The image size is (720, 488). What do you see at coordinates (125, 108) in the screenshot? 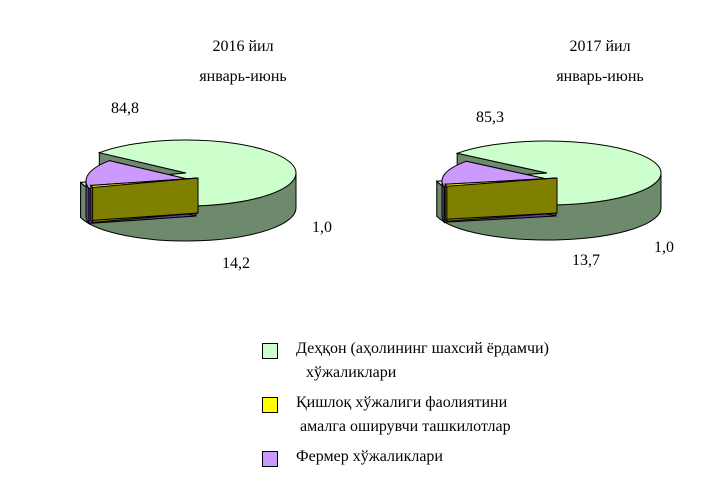
I see `data-label-dehkon: 84,8` at bounding box center [125, 108].